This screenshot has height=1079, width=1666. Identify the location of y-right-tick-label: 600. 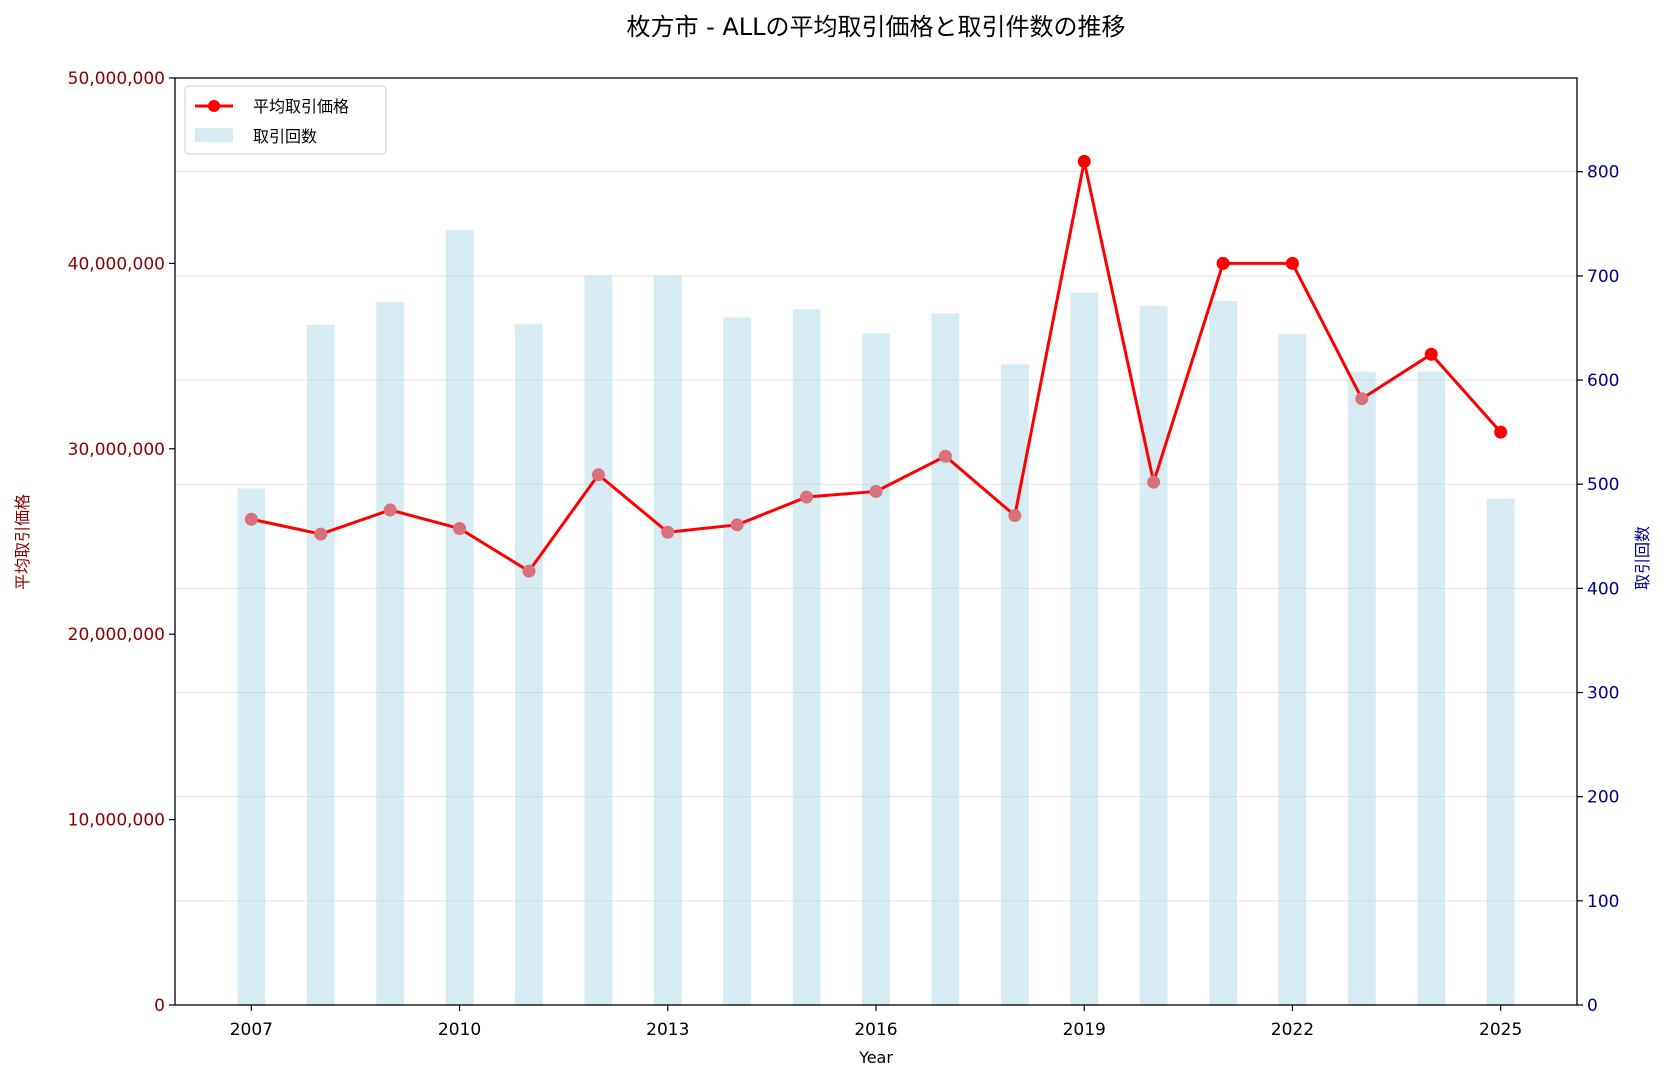
(1603, 381).